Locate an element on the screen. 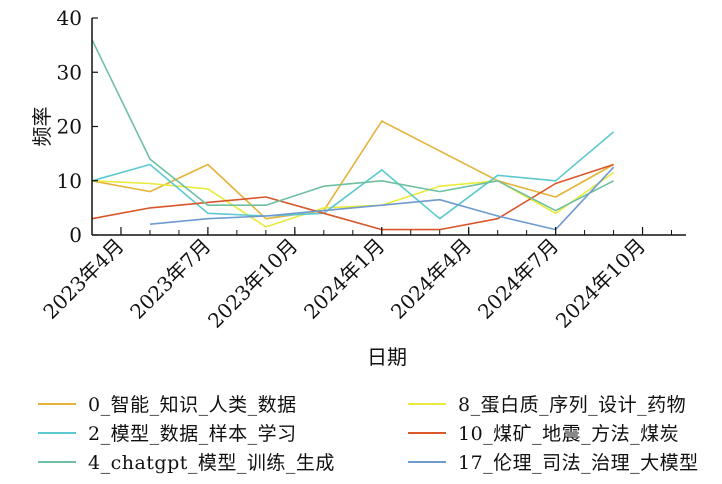 This screenshot has height=484, width=722. legend-item-4: 4_chatgpt_模型_训练_生成 is located at coordinates (223, 461).